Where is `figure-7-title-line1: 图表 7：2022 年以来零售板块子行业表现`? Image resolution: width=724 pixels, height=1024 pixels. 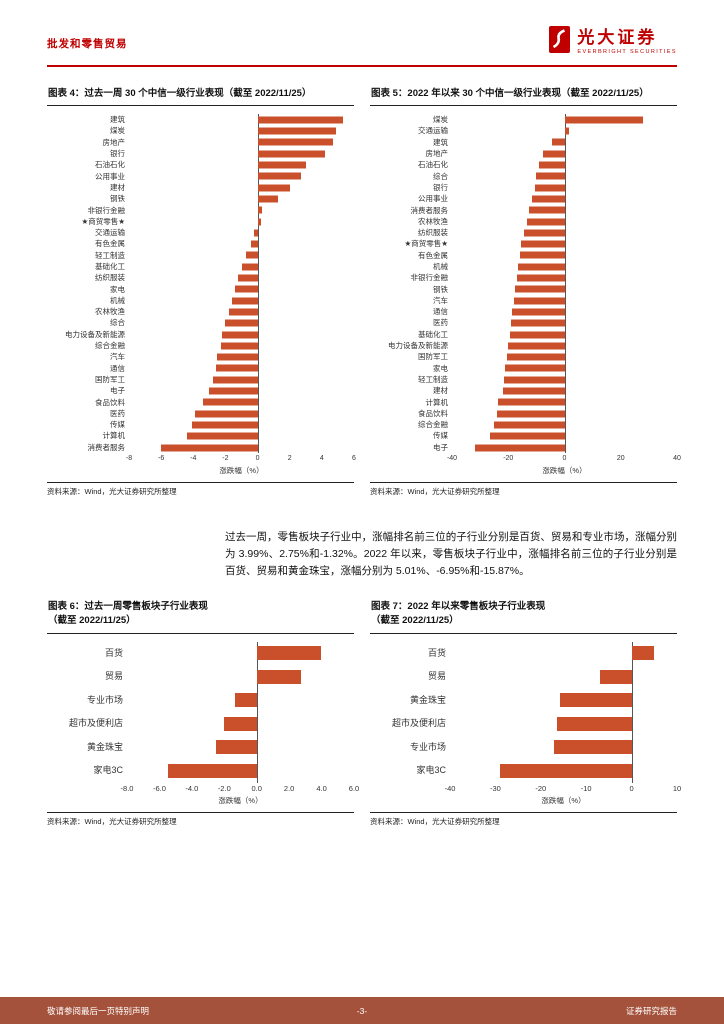
figure-7-title-line1: 图表 7：2022 年以来零售板块子行业表现 is located at coordinates (458, 607).